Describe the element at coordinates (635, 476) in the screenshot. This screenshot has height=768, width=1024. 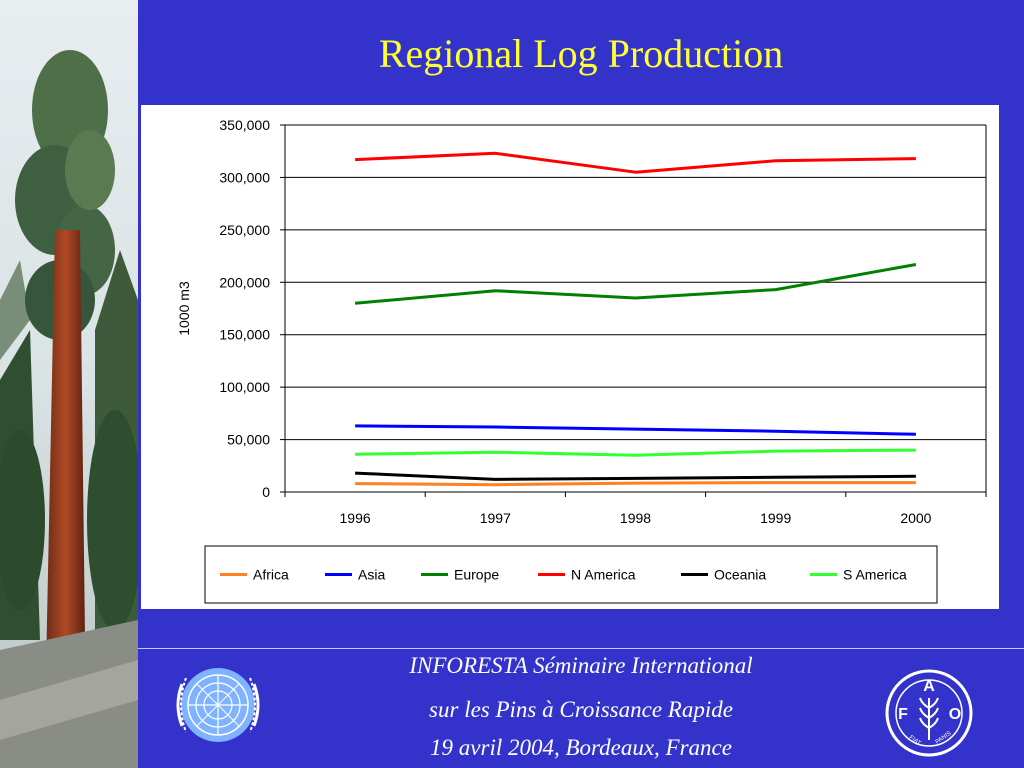
I see `series-line-oceania` at that location.